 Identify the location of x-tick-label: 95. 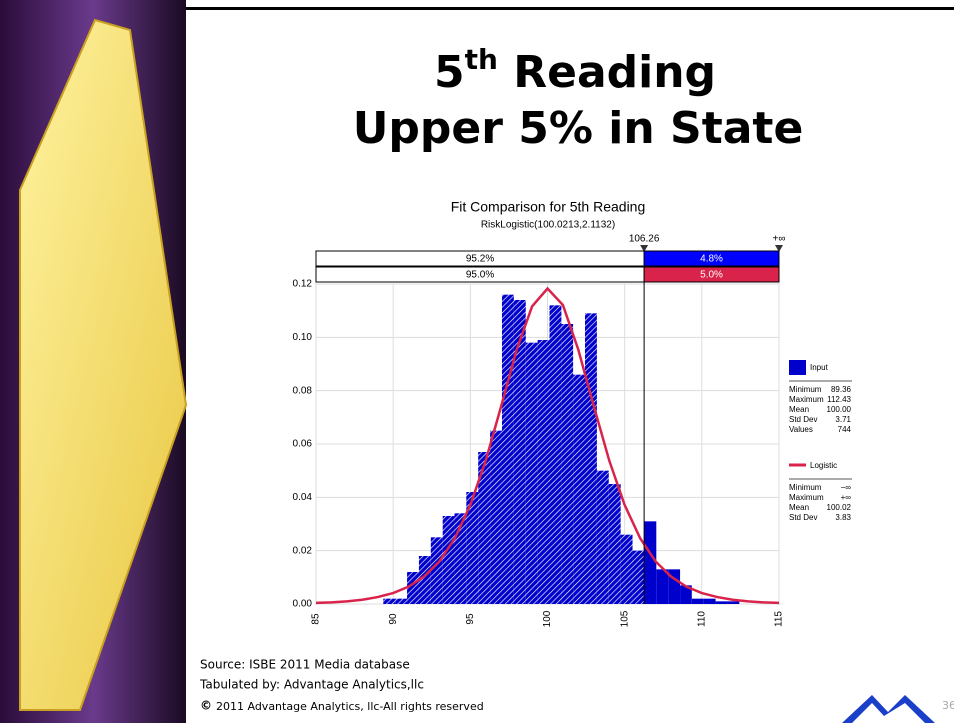
(470, 619).